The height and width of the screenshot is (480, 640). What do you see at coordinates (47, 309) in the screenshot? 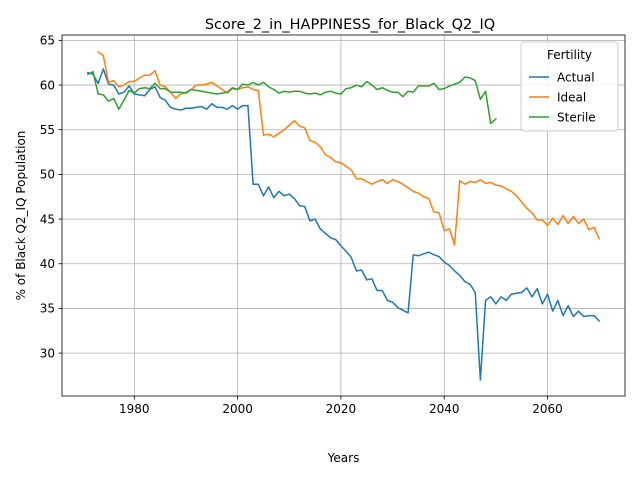
I see `y-tick-label: 35` at bounding box center [47, 309].